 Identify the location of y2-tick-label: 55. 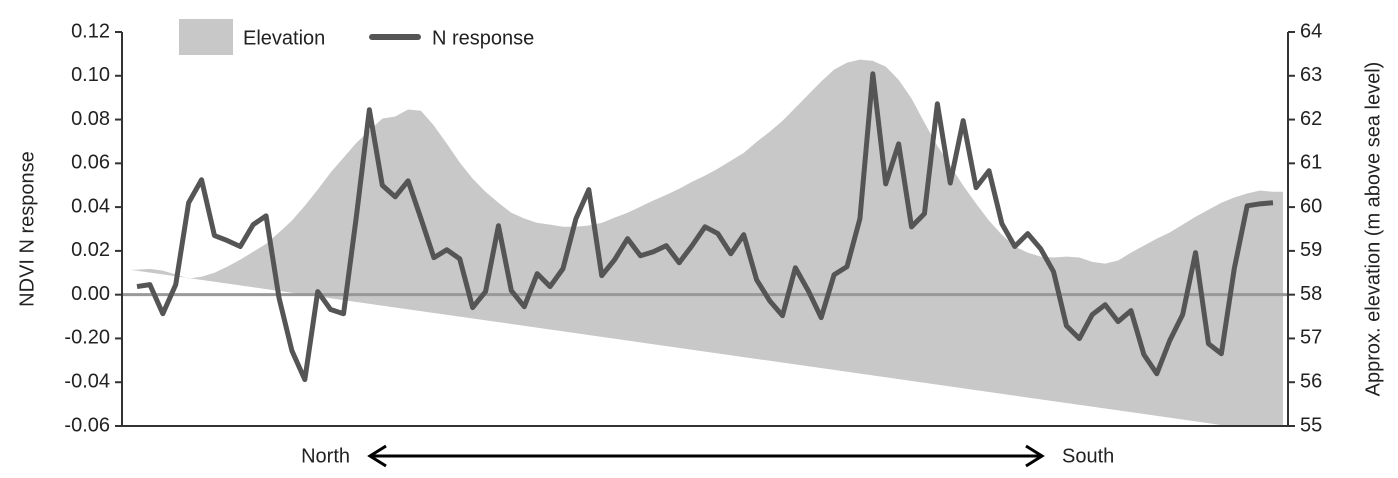
(1311, 425).